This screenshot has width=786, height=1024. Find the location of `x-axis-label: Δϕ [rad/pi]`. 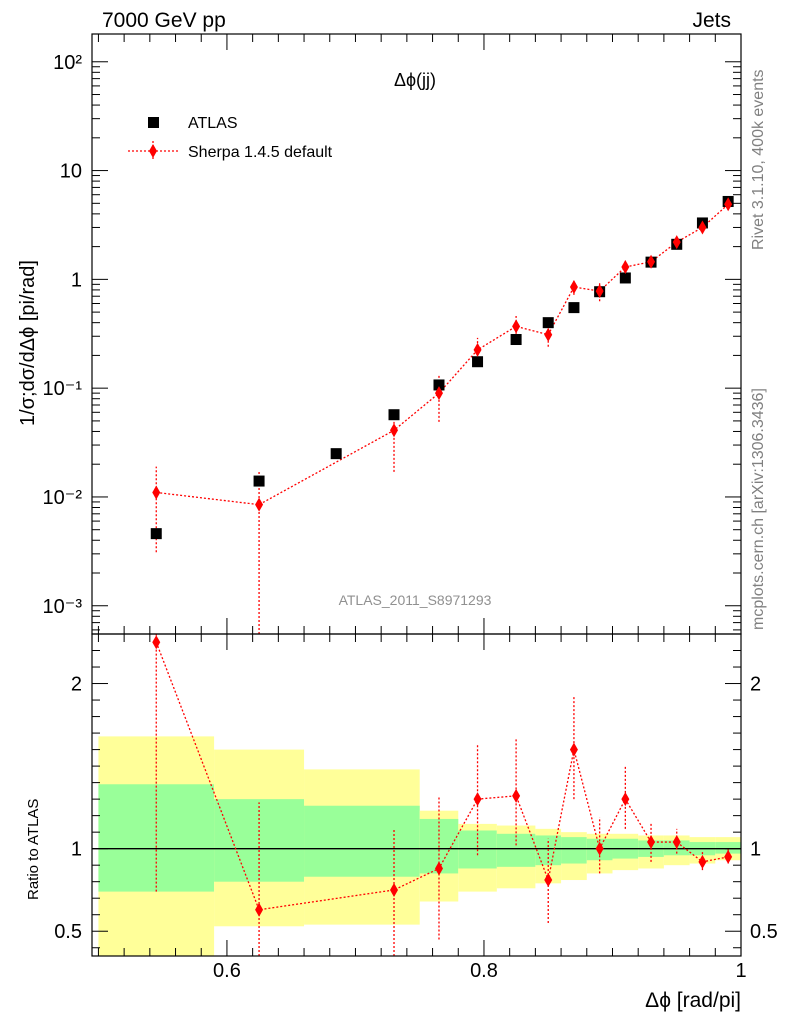

x-axis-label: Δϕ [rad/pi] is located at coordinates (693, 1000).